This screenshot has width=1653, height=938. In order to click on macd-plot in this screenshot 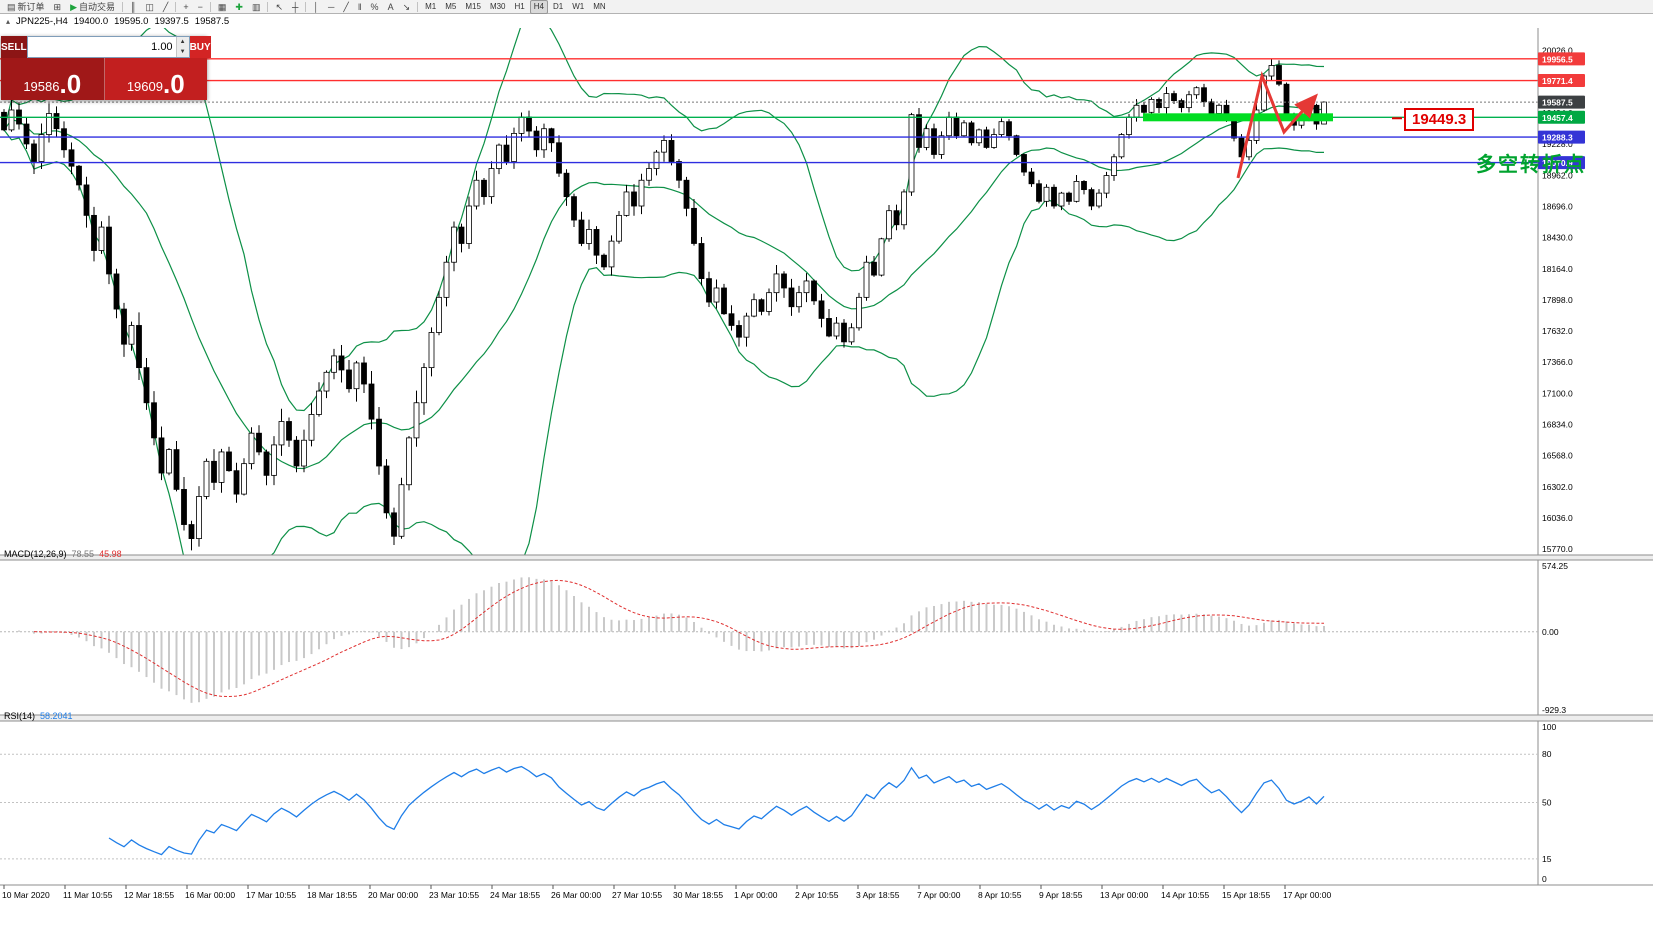, I will do `click(769, 640)`.